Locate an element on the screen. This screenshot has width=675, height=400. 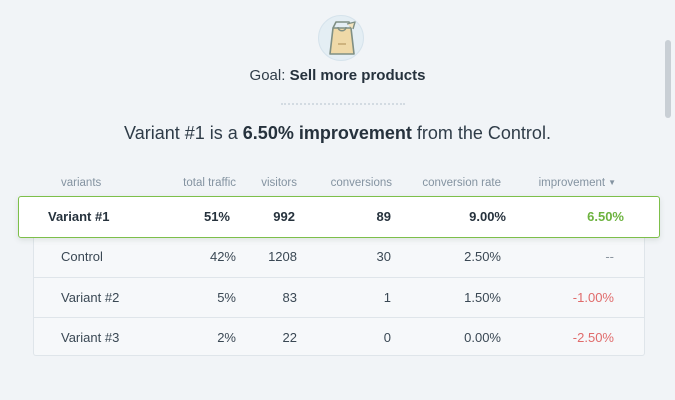
cell-rate: 9.00% is located at coordinates (487, 216).